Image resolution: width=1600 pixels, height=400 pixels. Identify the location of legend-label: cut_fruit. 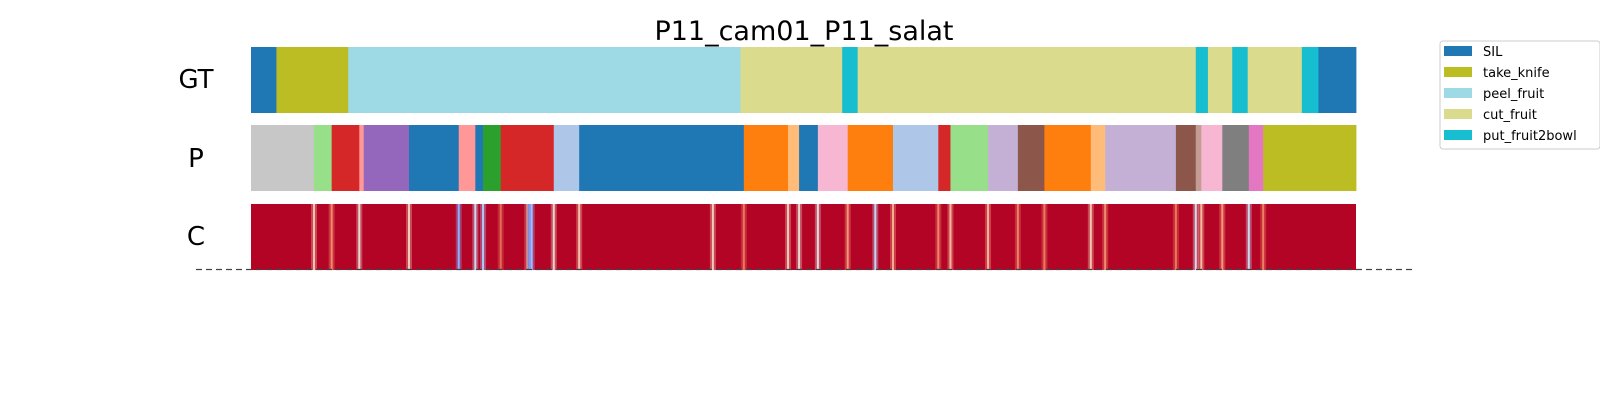
(1510, 115).